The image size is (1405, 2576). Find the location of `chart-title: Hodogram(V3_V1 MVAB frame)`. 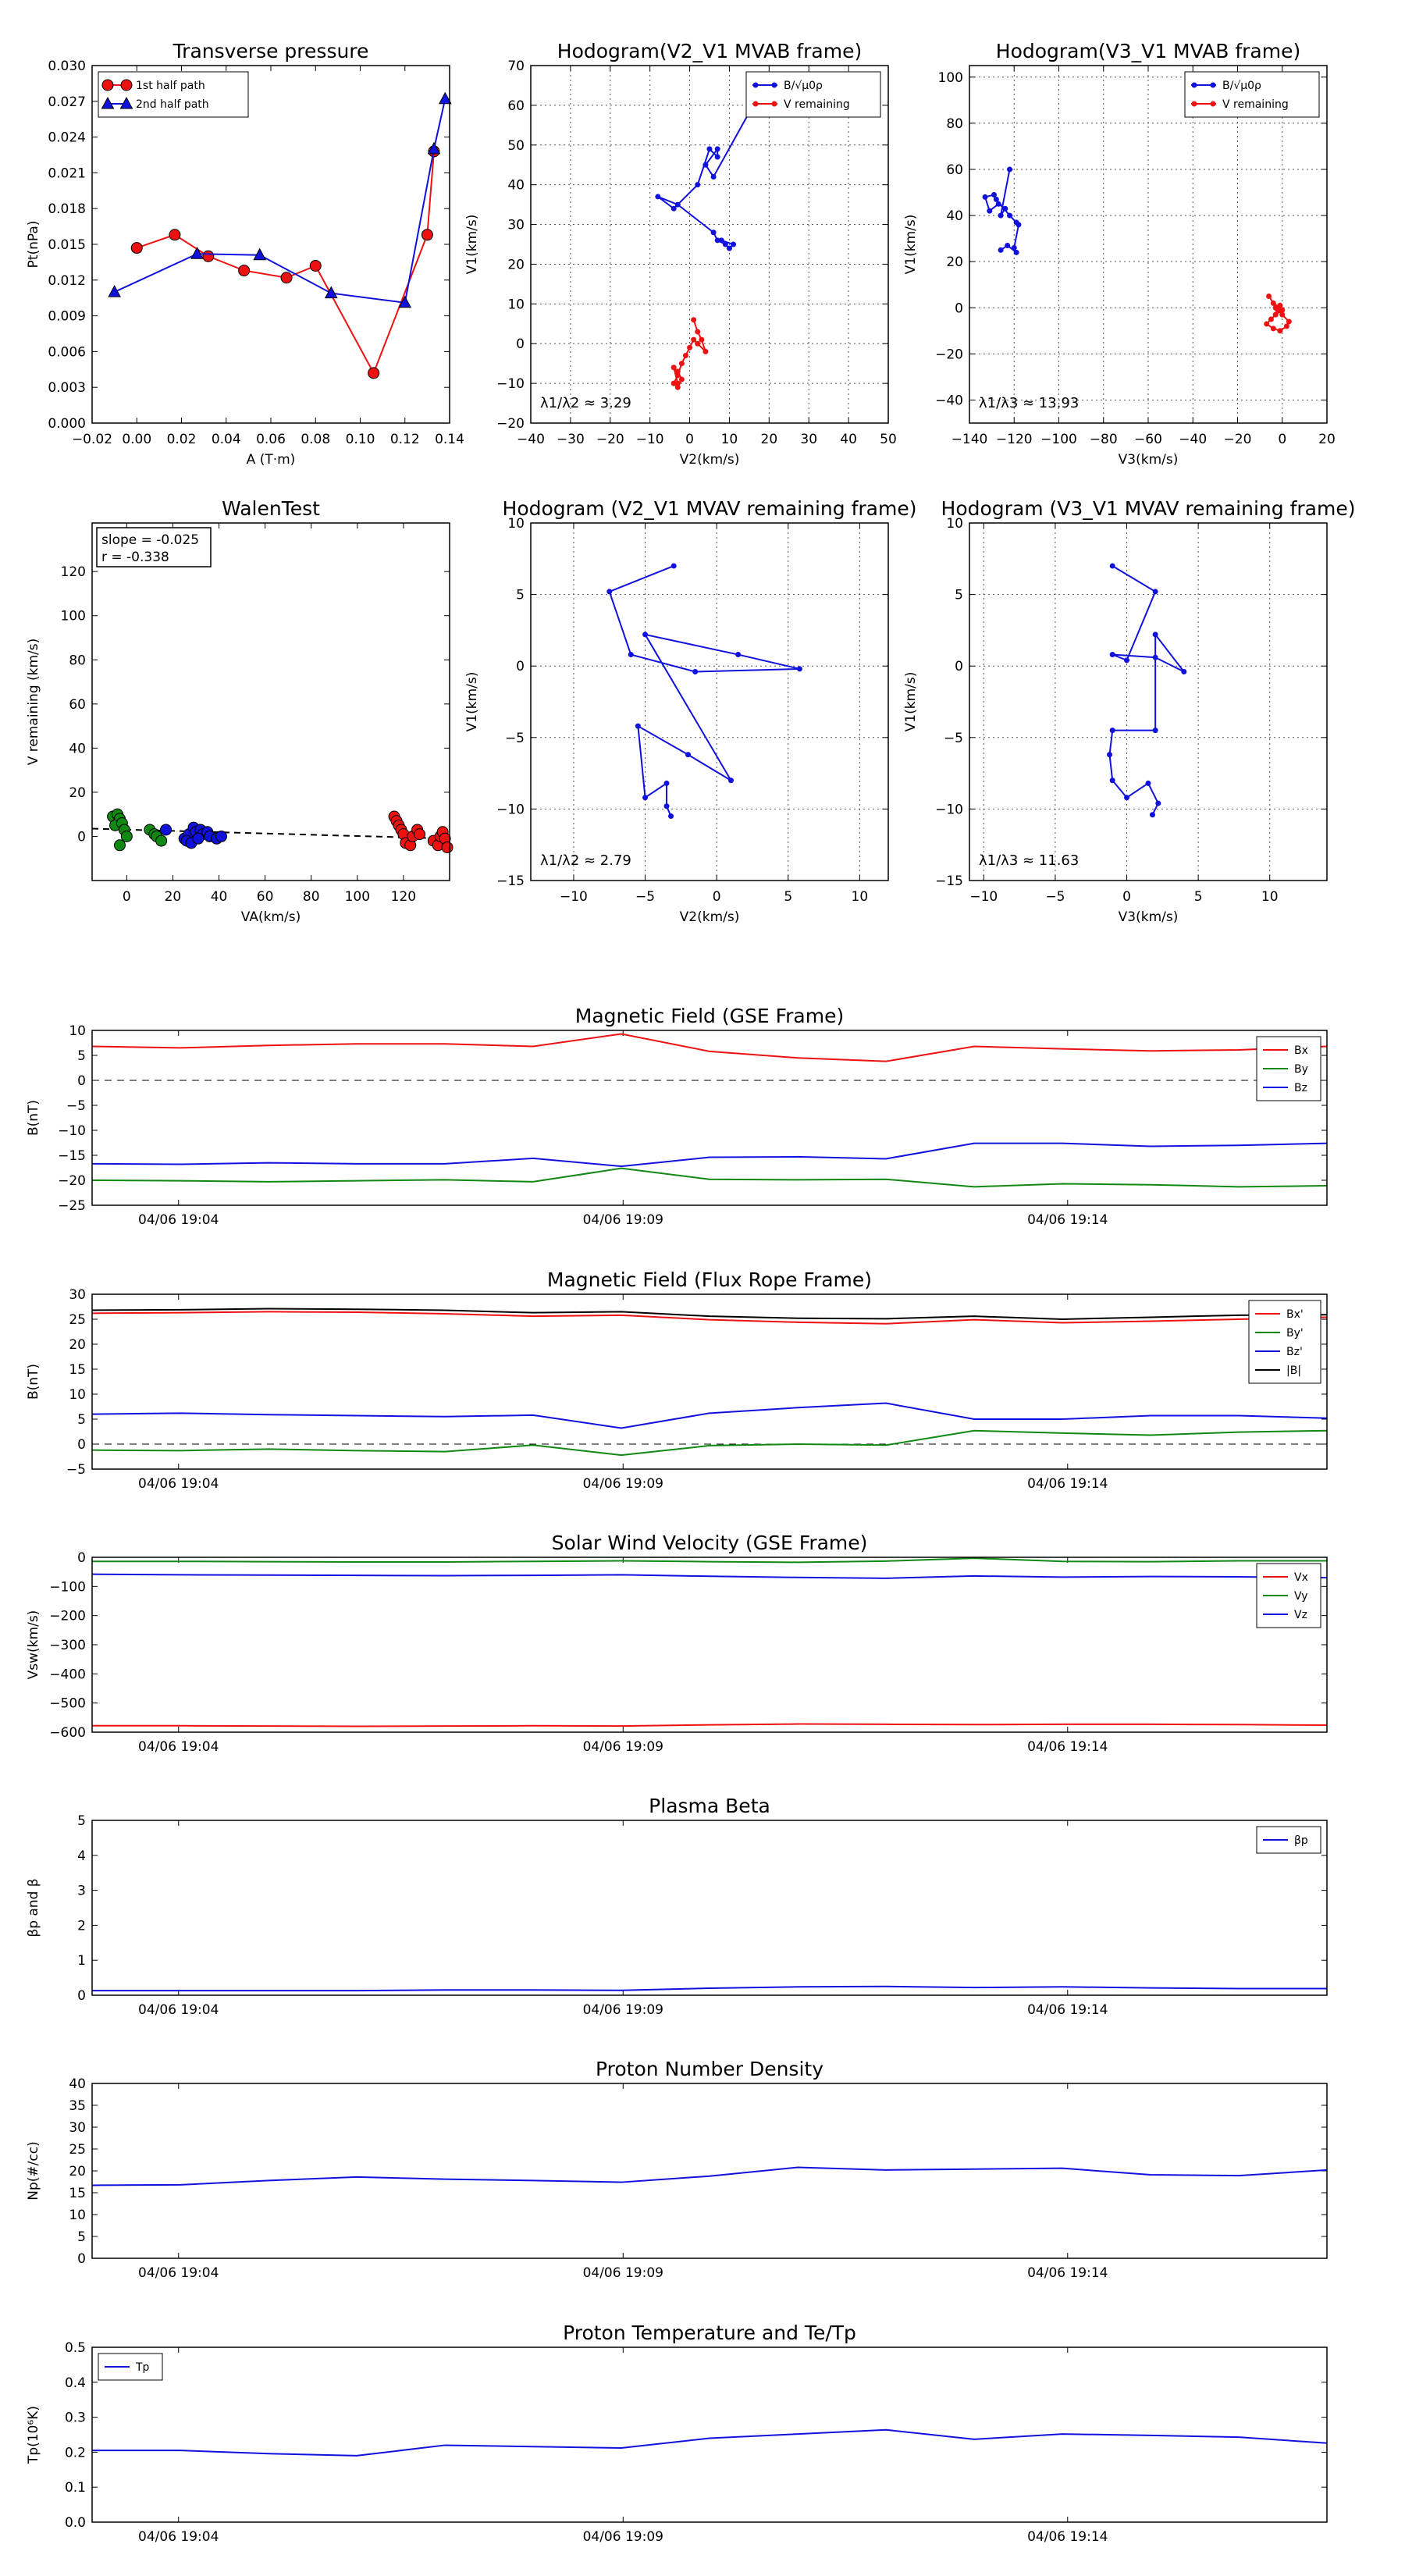

chart-title: Hodogram(V3_V1 MVAB frame) is located at coordinates (1148, 51).